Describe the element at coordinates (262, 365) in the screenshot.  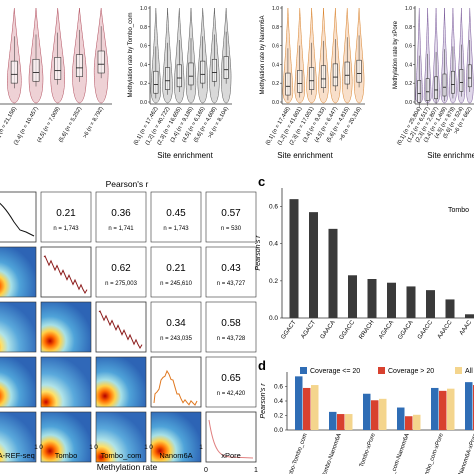
I see `panel-letter-d: d` at that location.